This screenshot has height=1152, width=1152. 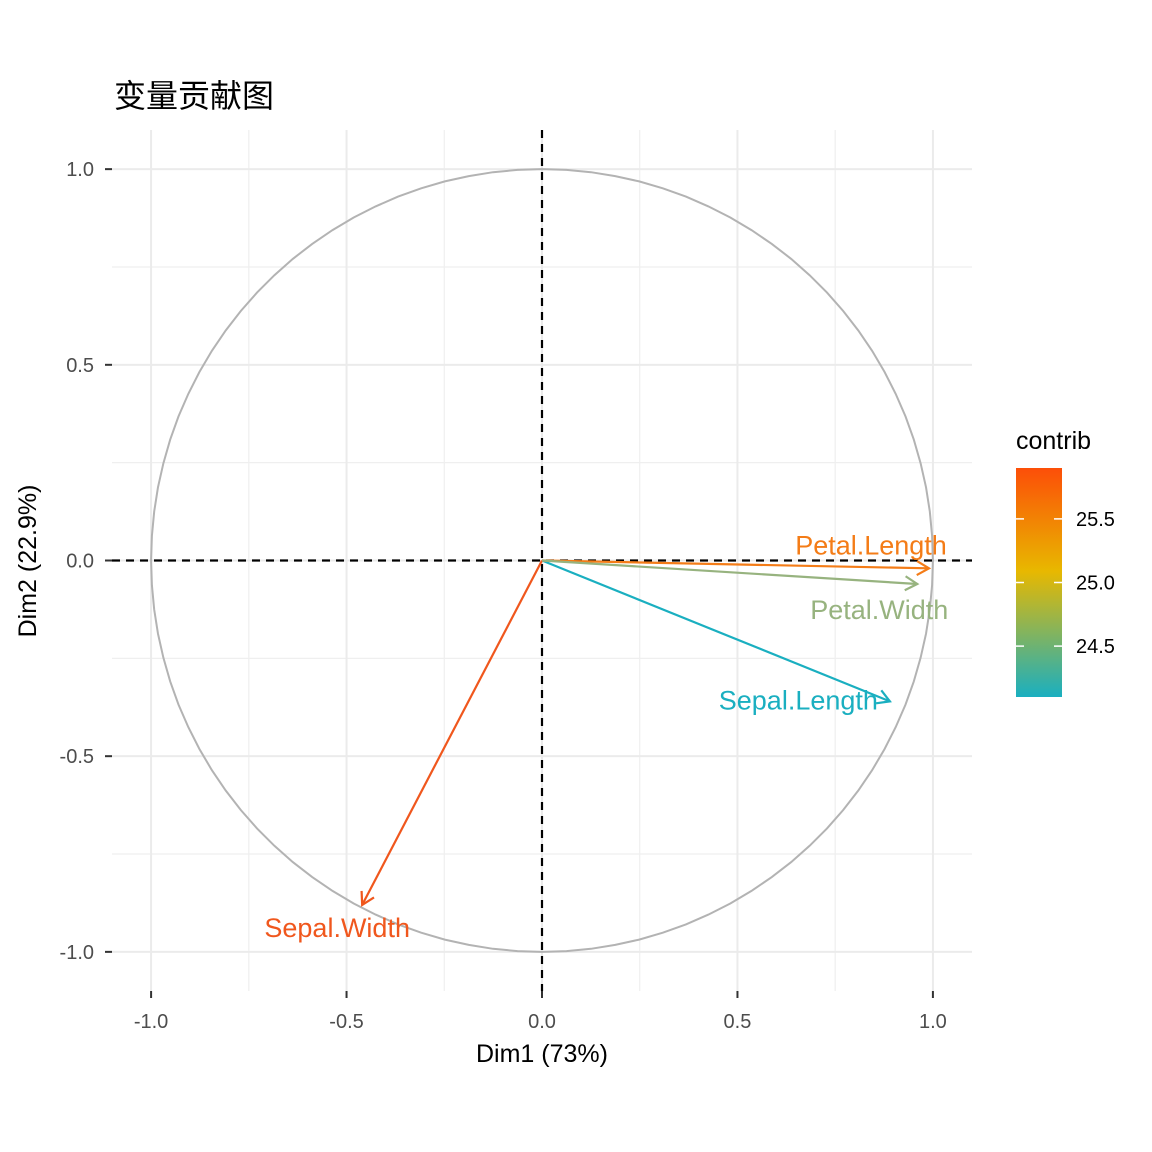 I want to click on legend-ticks: 24.5 25.0 25.5, so click(x=1065, y=583).